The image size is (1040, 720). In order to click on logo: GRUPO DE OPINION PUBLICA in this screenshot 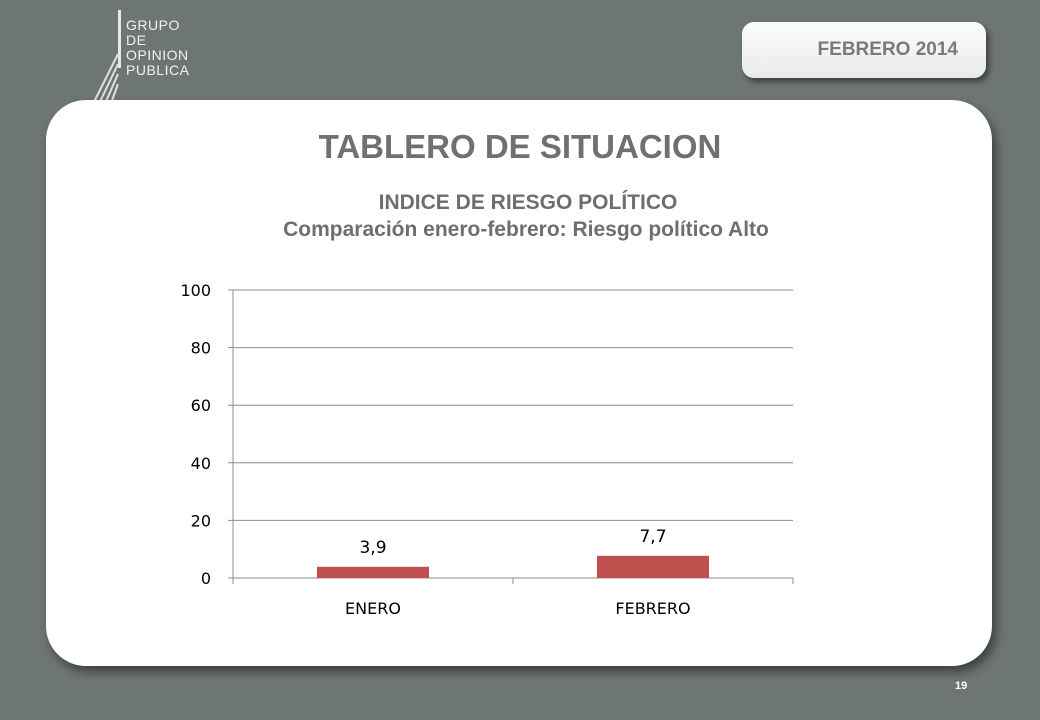, I will do `click(158, 60)`.